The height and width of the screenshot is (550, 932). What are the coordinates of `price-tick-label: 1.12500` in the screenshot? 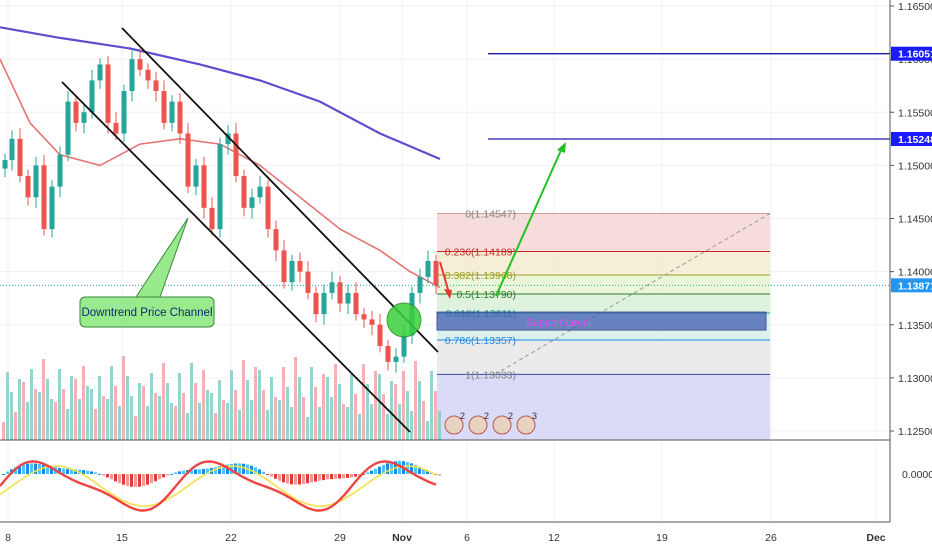 It's located at (915, 432).